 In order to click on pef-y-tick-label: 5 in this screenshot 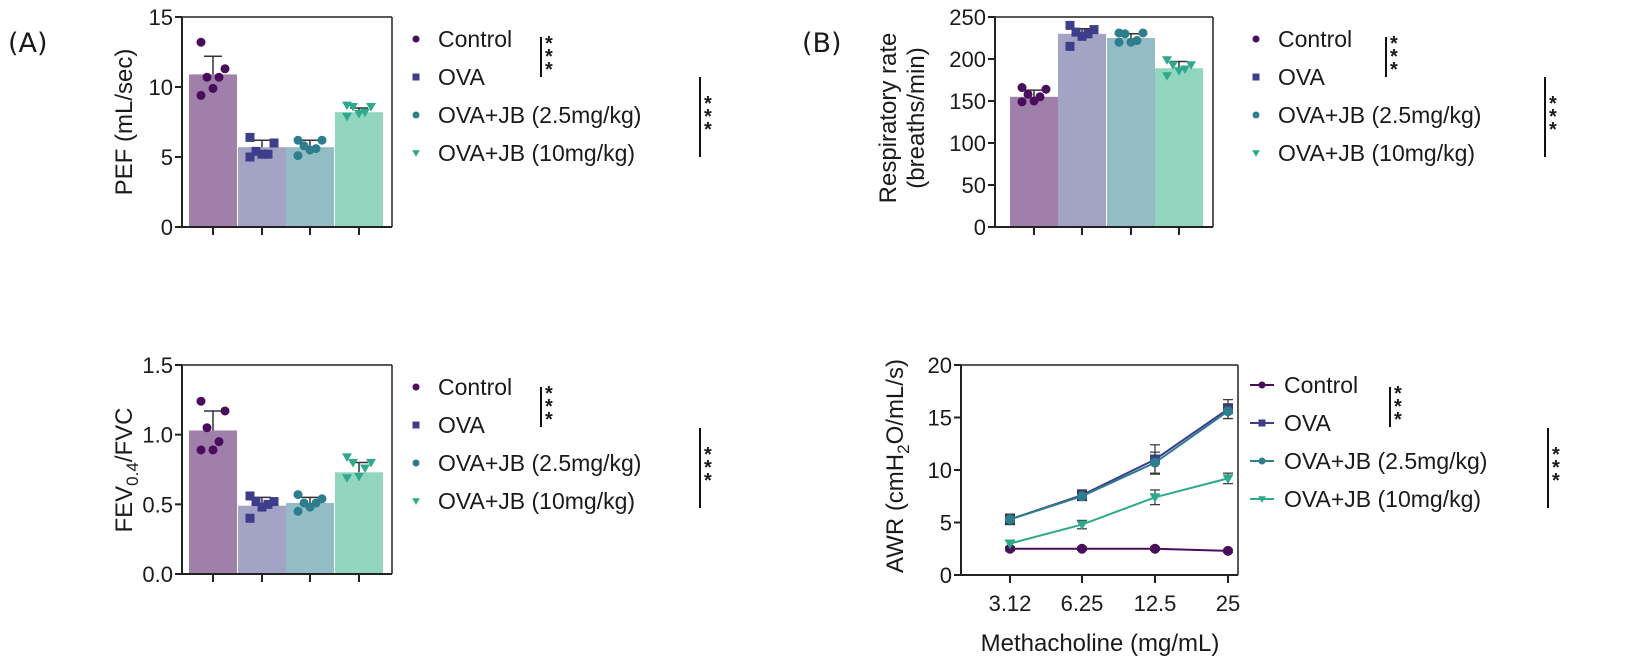, I will do `click(167, 157)`.